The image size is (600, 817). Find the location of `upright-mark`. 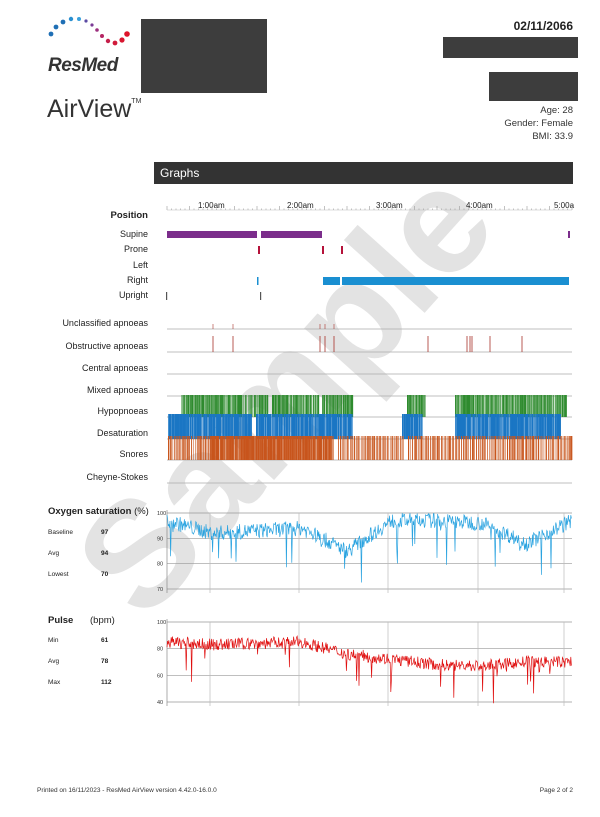

upright-mark is located at coordinates (167, 296).